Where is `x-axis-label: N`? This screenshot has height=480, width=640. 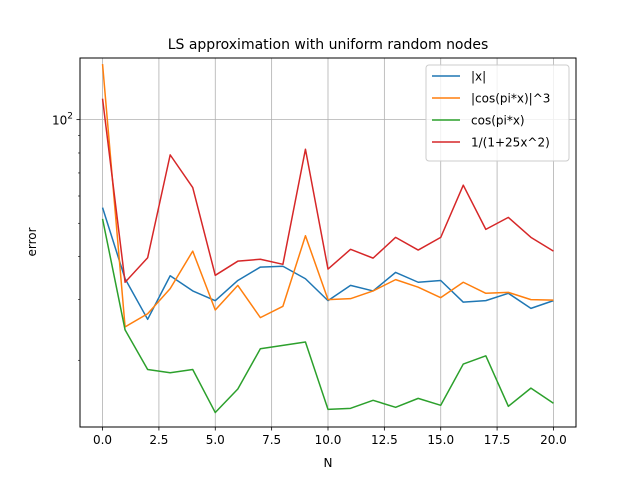
x-axis-label: N is located at coordinates (328, 463).